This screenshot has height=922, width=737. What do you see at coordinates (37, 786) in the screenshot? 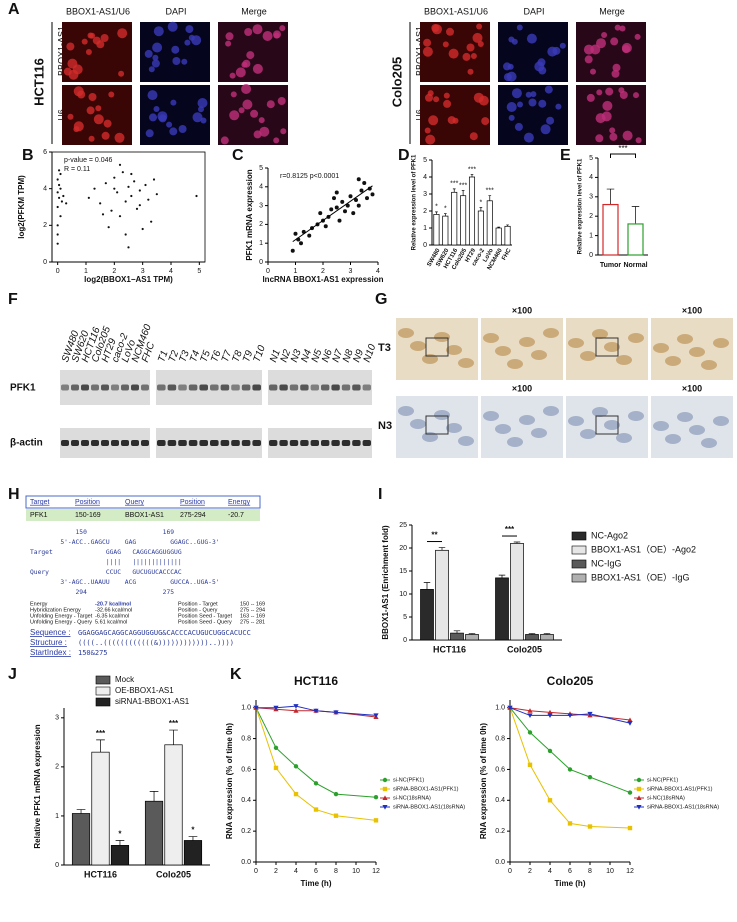
I see `y-axis-label: Relative PFK1 mRNA expression` at bounding box center [37, 786].